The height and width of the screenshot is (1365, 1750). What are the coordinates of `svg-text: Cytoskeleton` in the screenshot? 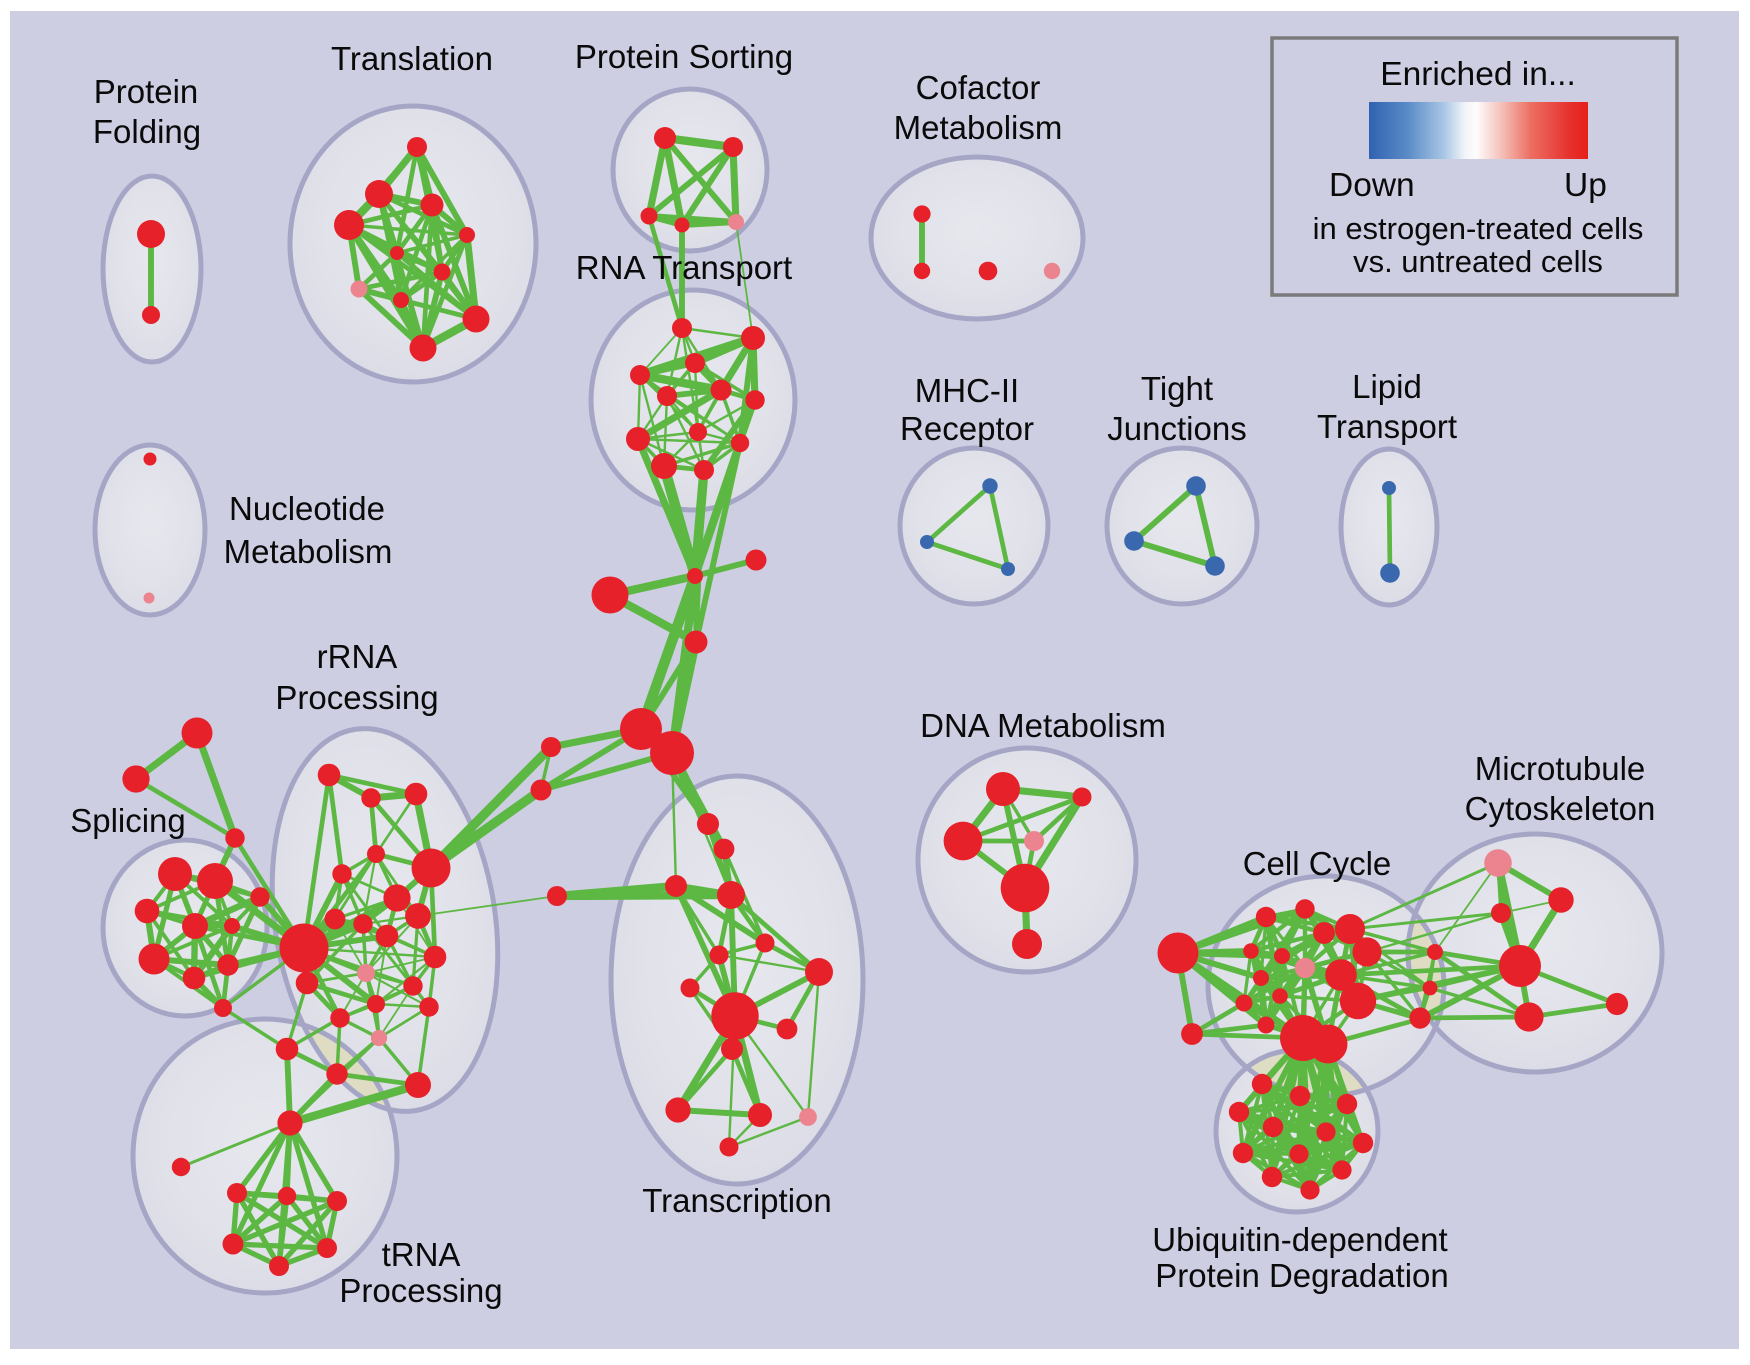 It's located at (1560, 808).